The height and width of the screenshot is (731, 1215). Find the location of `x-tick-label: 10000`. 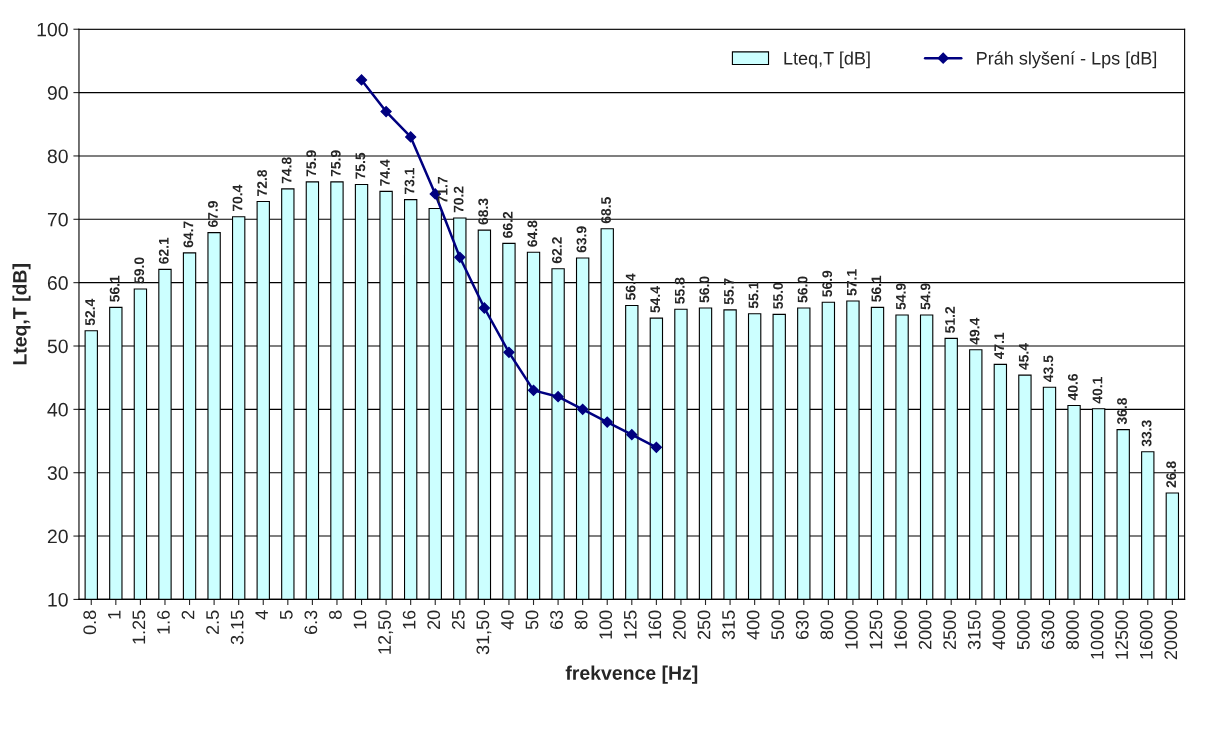

x-tick-label: 10000 is located at coordinates (1097, 634).